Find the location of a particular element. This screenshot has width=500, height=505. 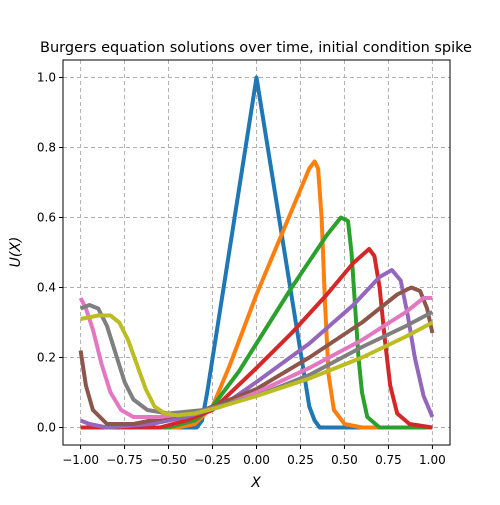

y-tick-label: 0.8 is located at coordinates (46, 148).